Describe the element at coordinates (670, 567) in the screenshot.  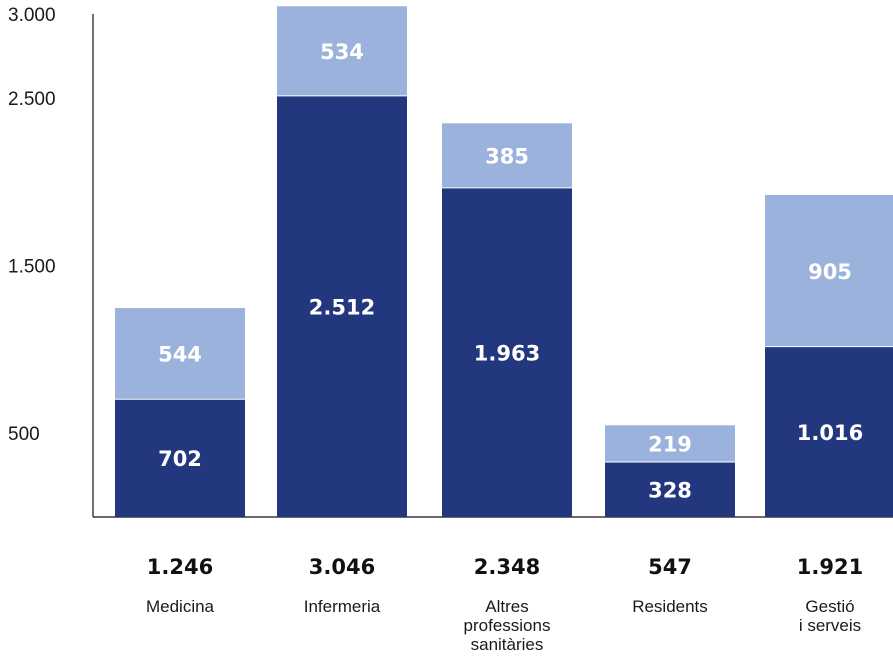
I see `total-label: 547` at that location.